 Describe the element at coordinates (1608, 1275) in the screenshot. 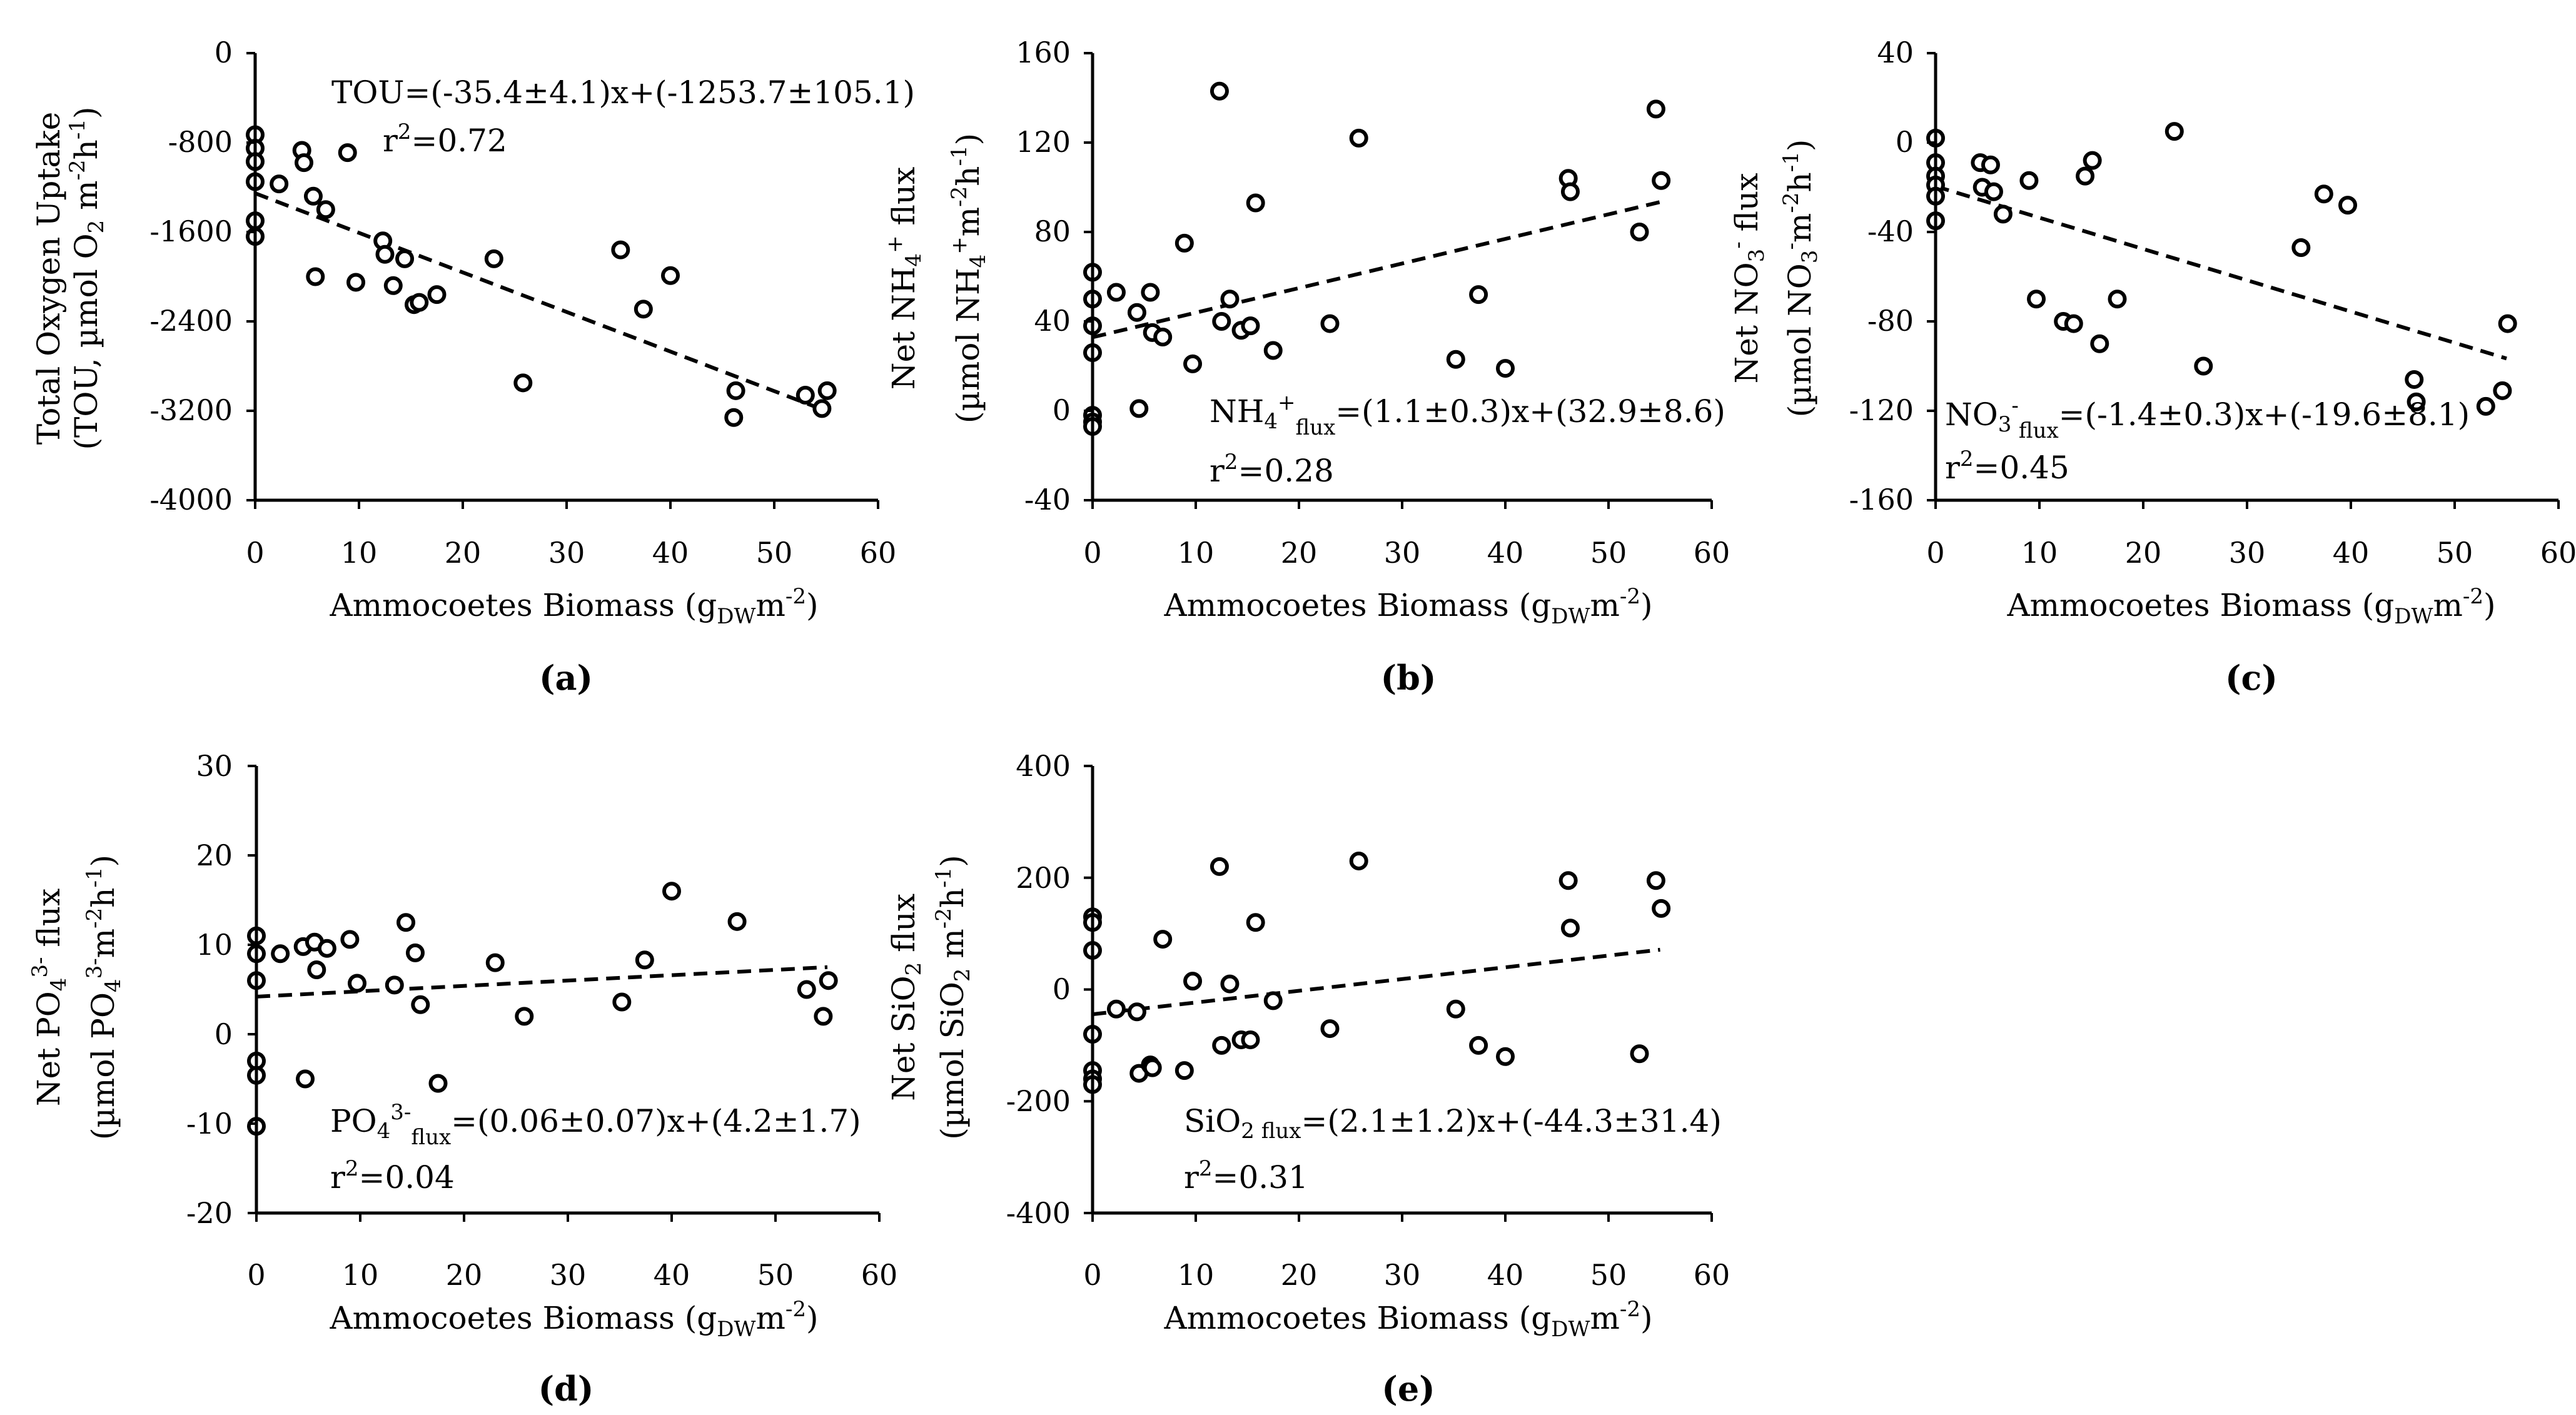

I see `panel-e-xtick: 50` at that location.